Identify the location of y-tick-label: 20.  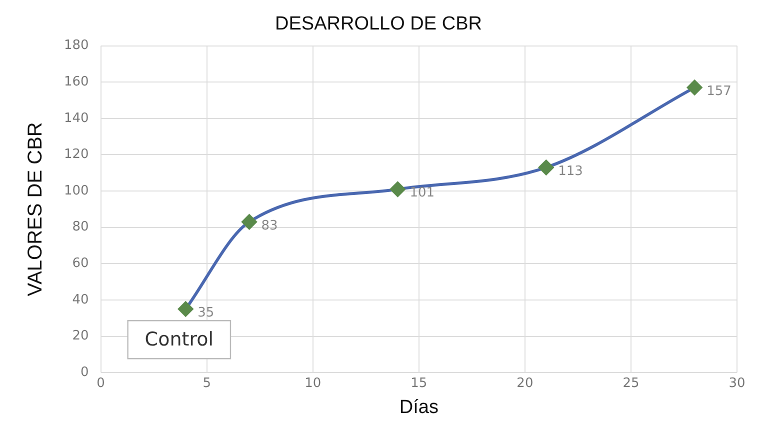
(80, 336).